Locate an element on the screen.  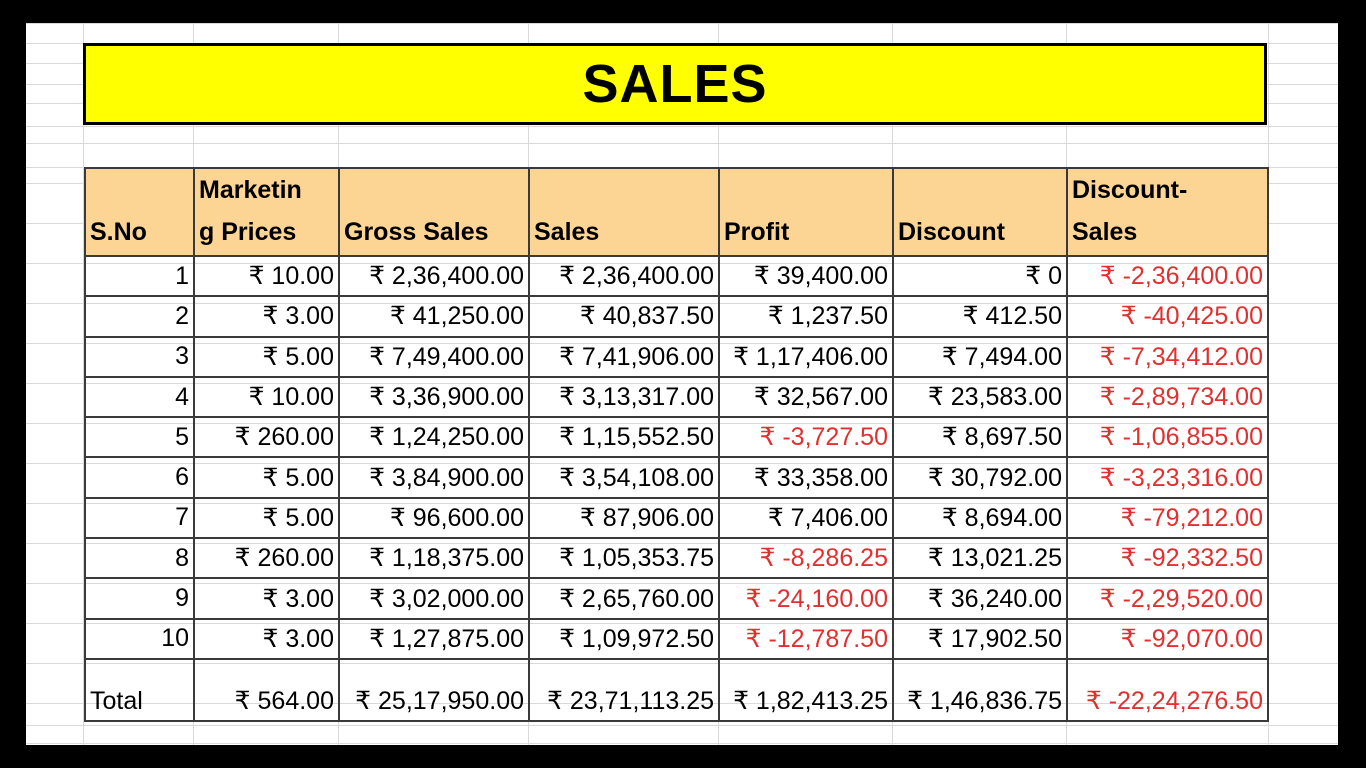
cell-sales: ₹ 1,15,552.50 is located at coordinates (624, 437).